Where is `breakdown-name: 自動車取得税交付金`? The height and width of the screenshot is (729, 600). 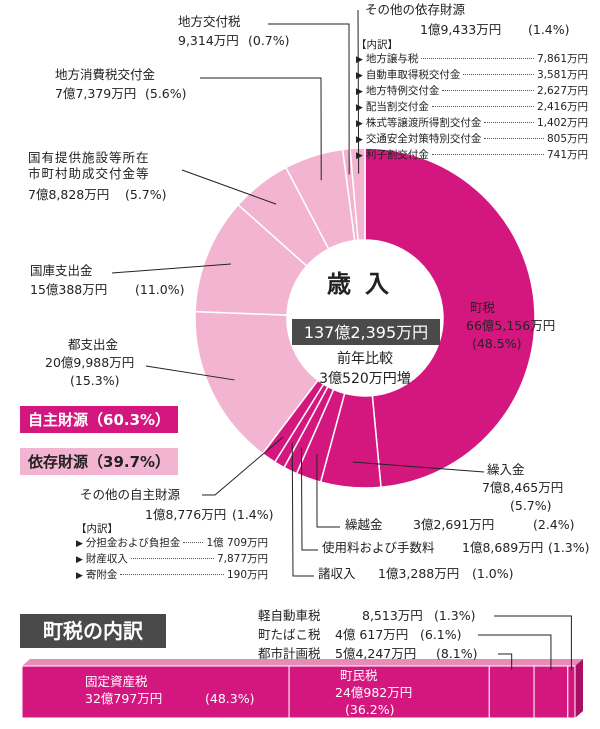
breakdown-name: 自動車取得税交付金 is located at coordinates (413, 75).